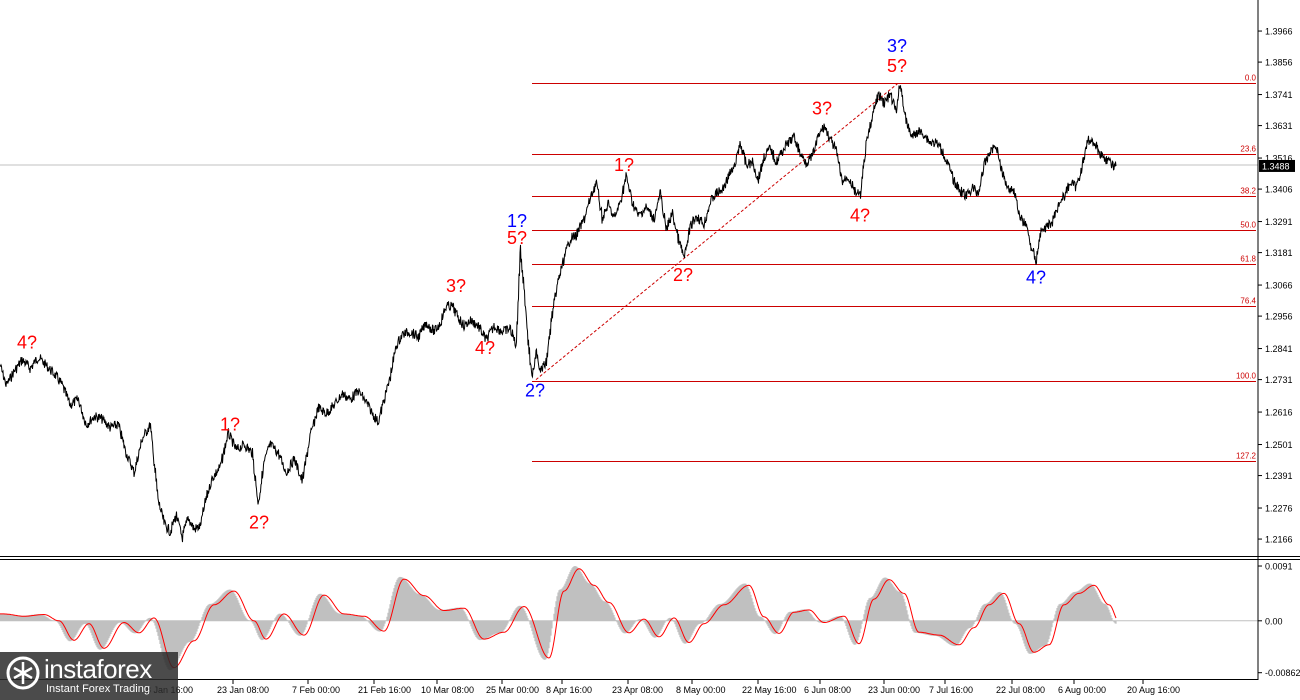  What do you see at coordinates (1279, 159) in the screenshot?
I see `y-tick-label: 1.3516` at bounding box center [1279, 159].